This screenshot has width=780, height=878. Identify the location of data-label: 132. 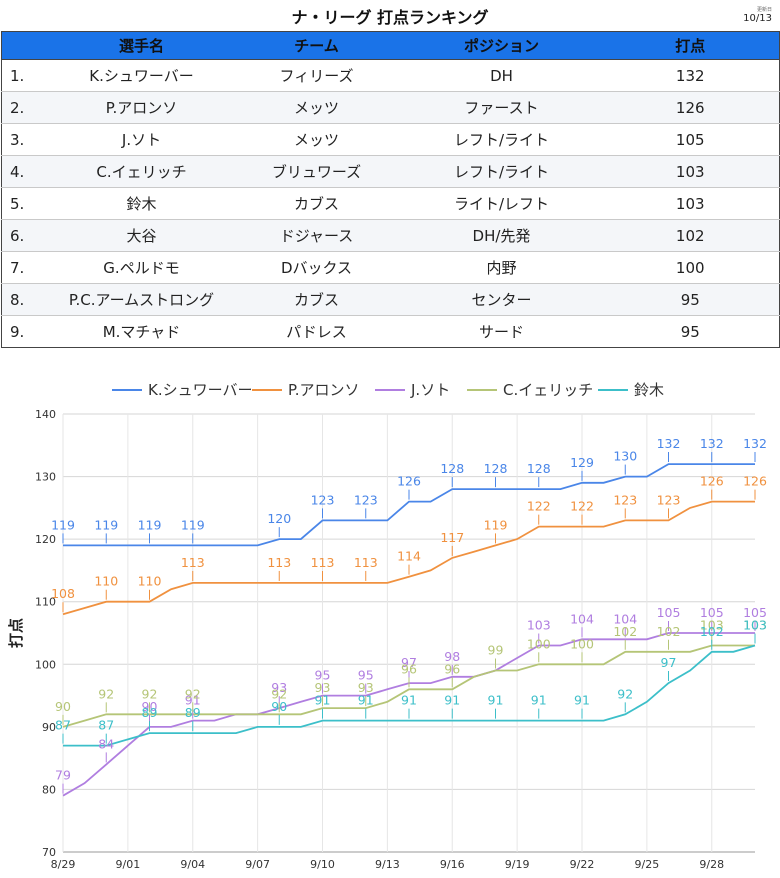
(755, 443).